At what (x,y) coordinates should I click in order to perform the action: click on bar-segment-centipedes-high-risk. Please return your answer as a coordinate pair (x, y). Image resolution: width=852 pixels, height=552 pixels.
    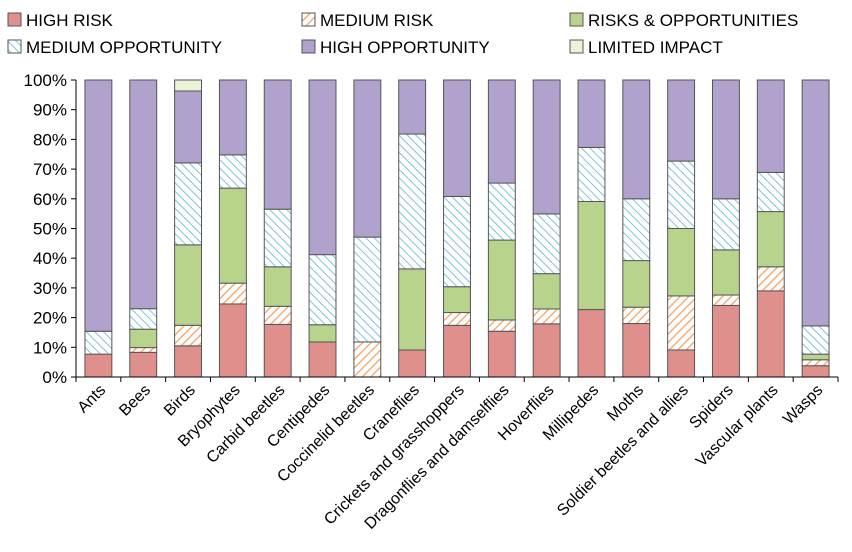
    Looking at the image, I should click on (322, 359).